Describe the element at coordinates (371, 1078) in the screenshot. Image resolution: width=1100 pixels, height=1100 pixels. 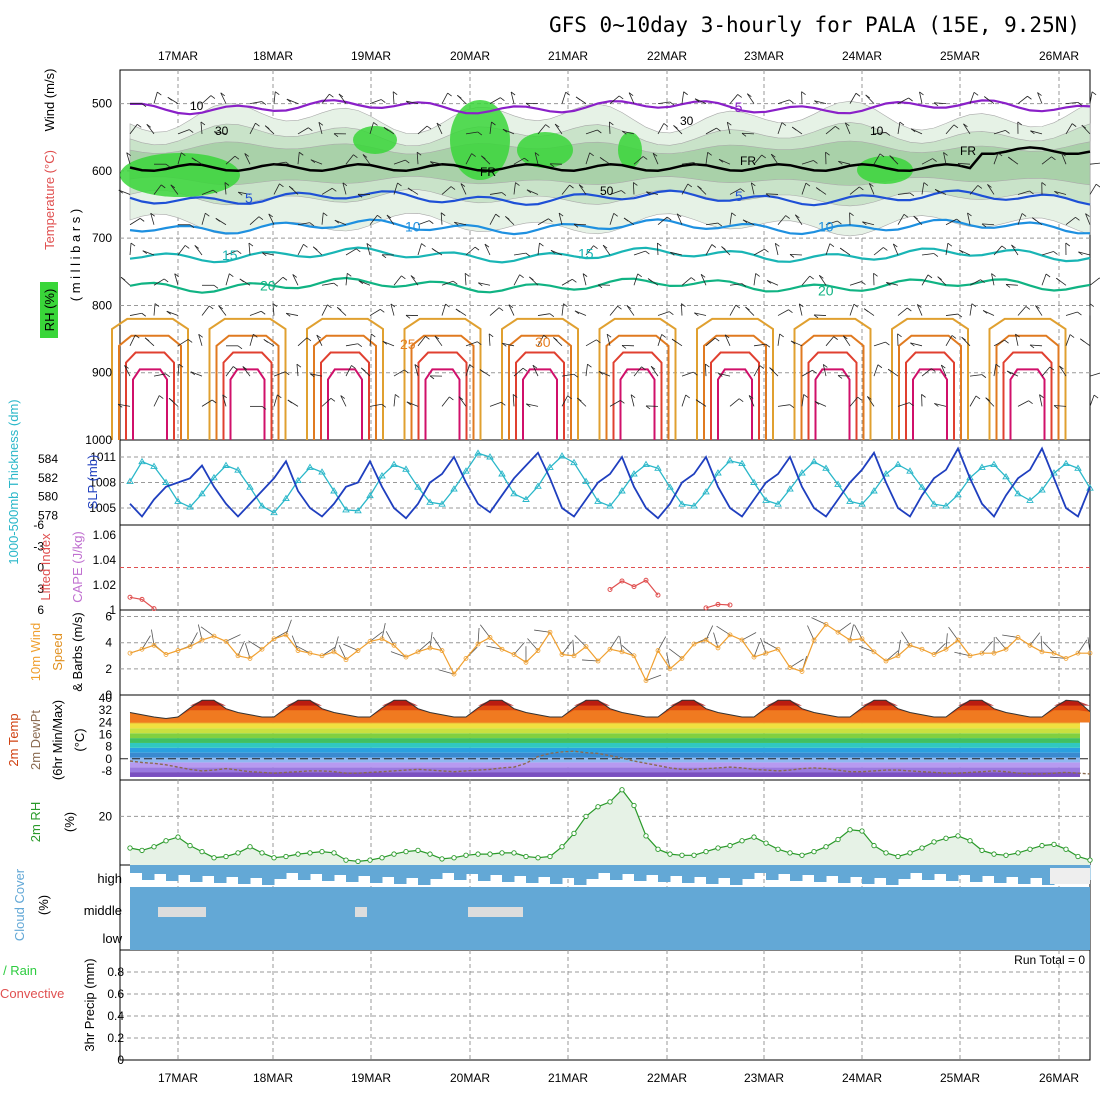
I see `date-label-bottom: 19MAR` at that location.